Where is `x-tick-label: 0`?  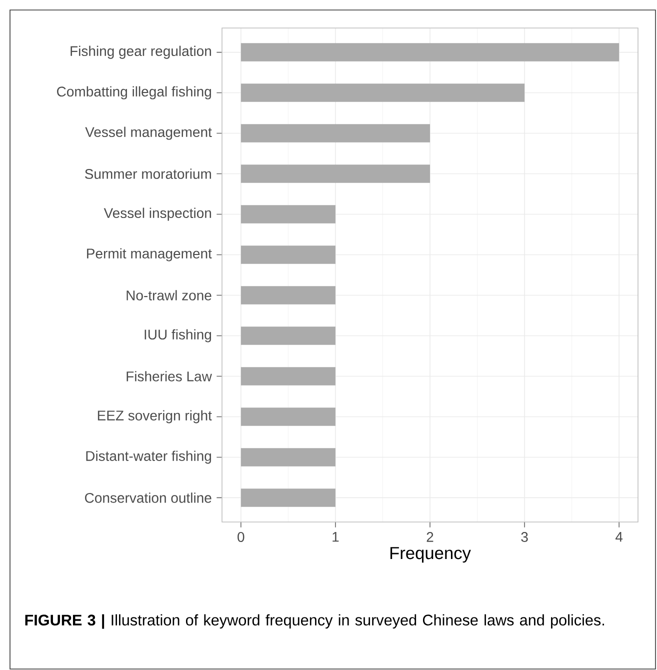
x-tick-label: 0 is located at coordinates (241, 537).